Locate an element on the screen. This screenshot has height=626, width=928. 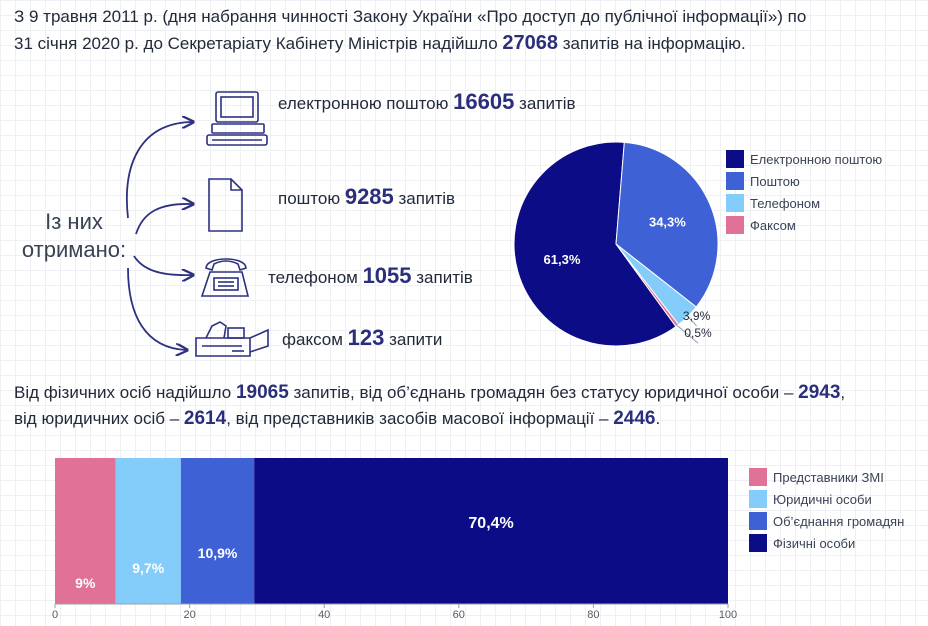
channel-email: електронною поштою 16605 запитів is located at coordinates (427, 102).